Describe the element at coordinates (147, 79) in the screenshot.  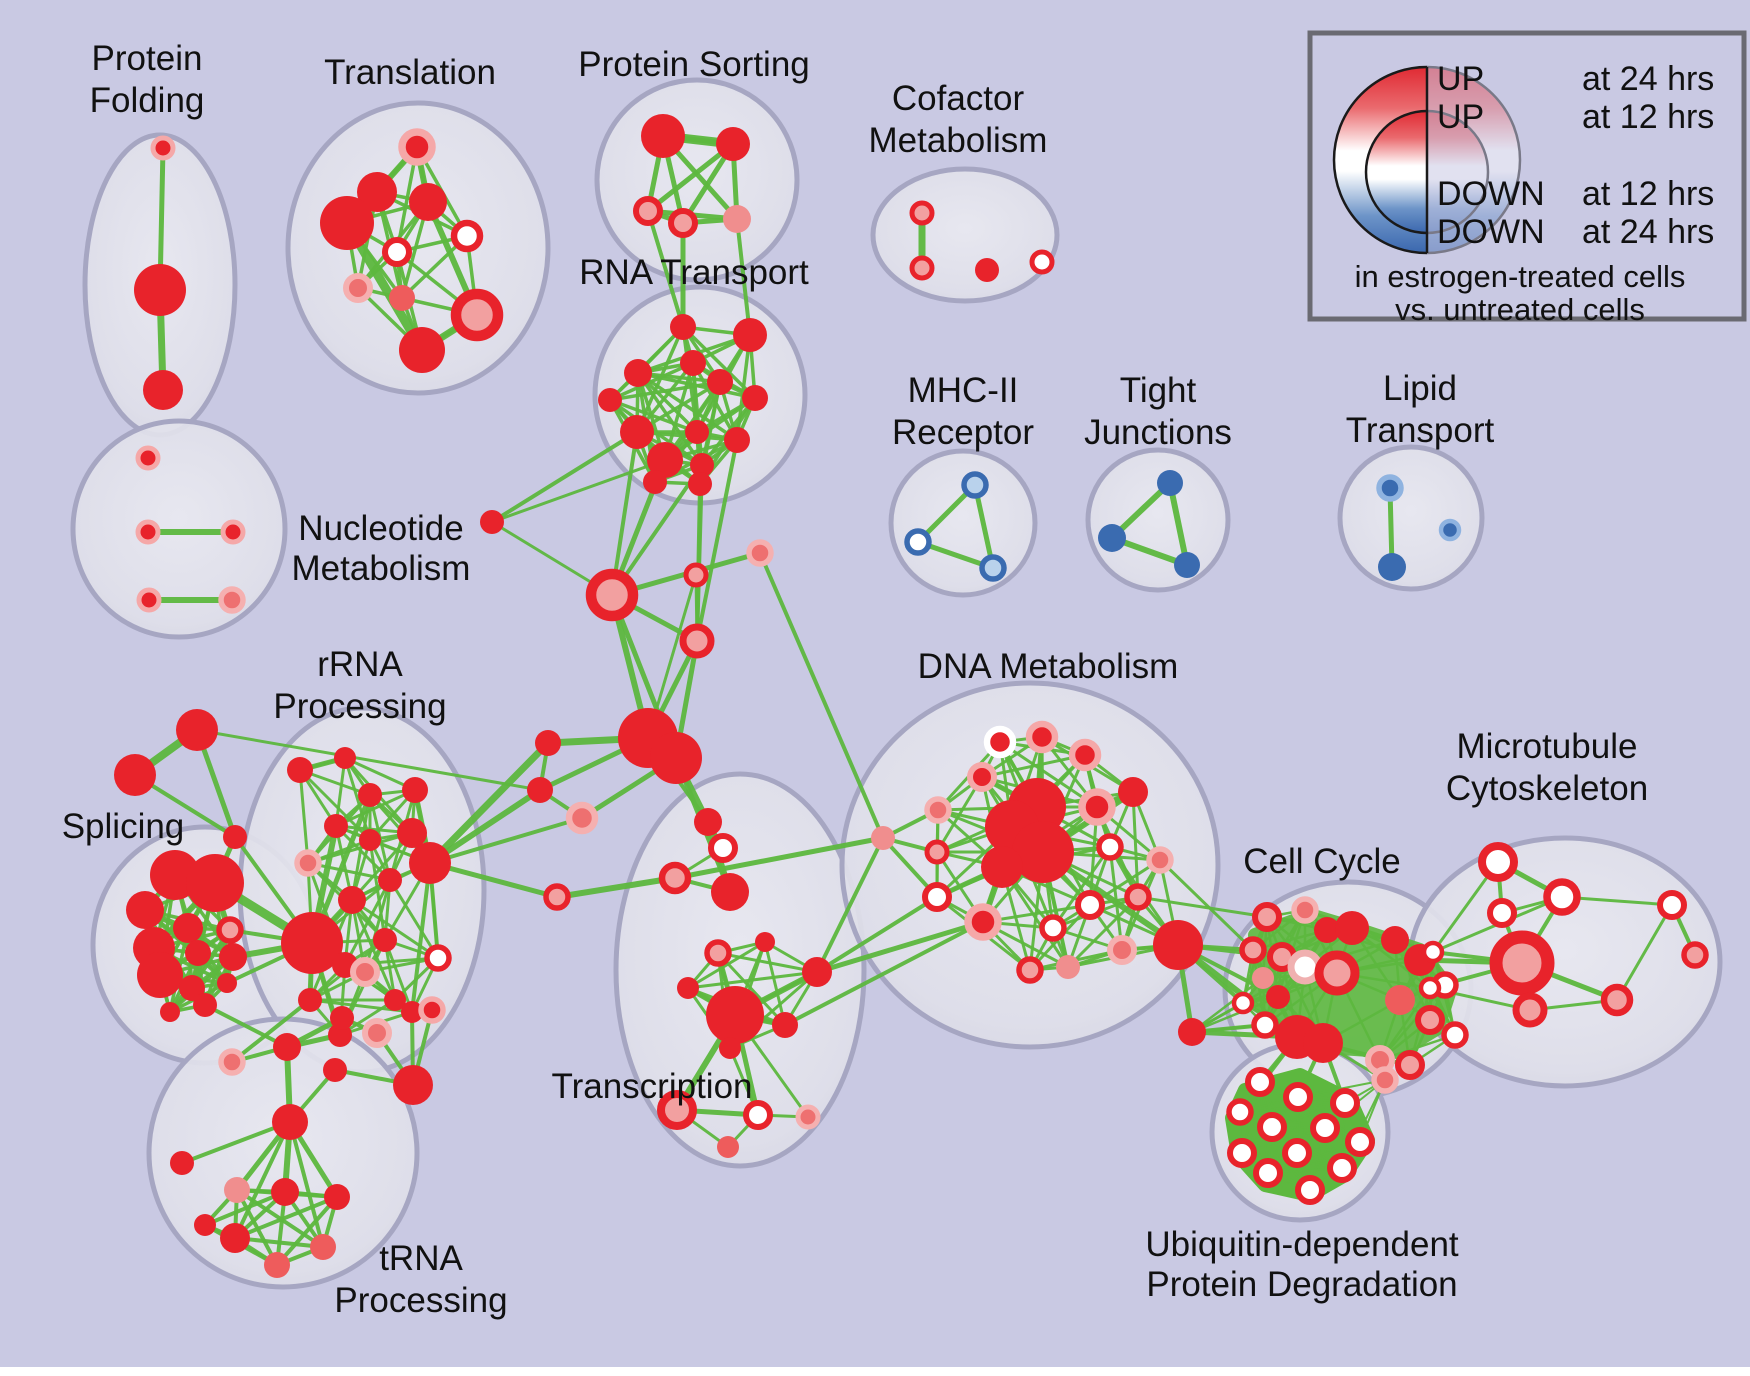
I see `cluster-label-protein-folding: Protein Folding` at that location.